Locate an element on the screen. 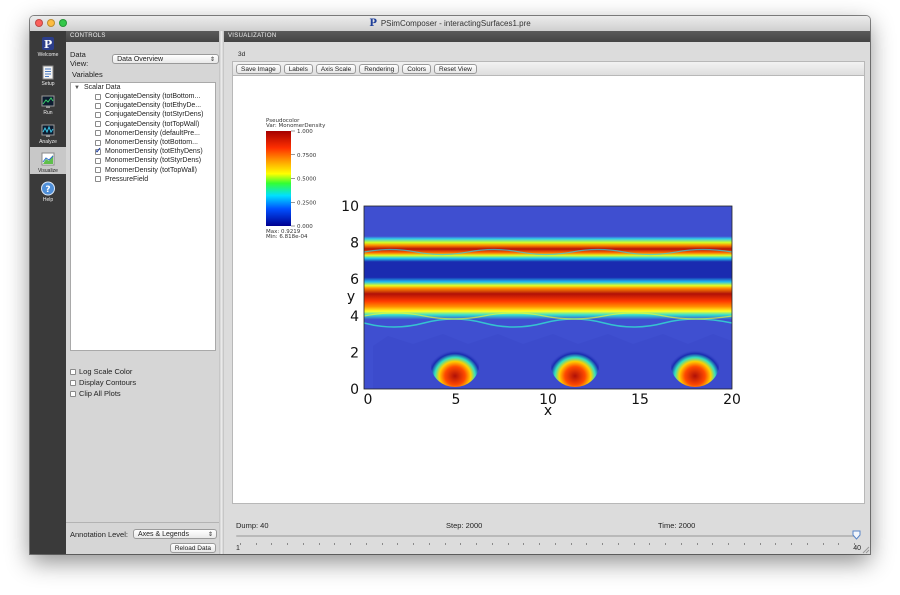  time-readout: Time: 2000 is located at coordinates (677, 525).